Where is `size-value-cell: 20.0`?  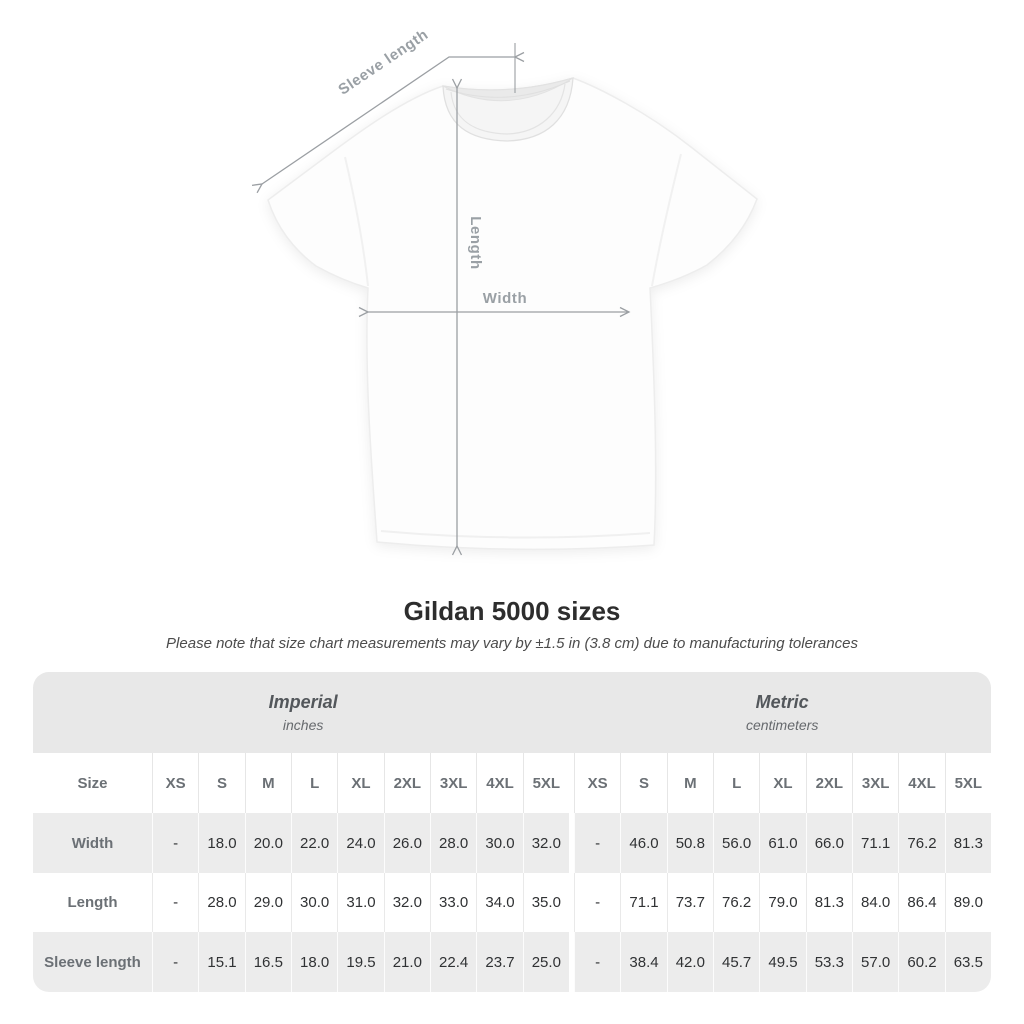
size-value-cell: 20.0 is located at coordinates (267, 843).